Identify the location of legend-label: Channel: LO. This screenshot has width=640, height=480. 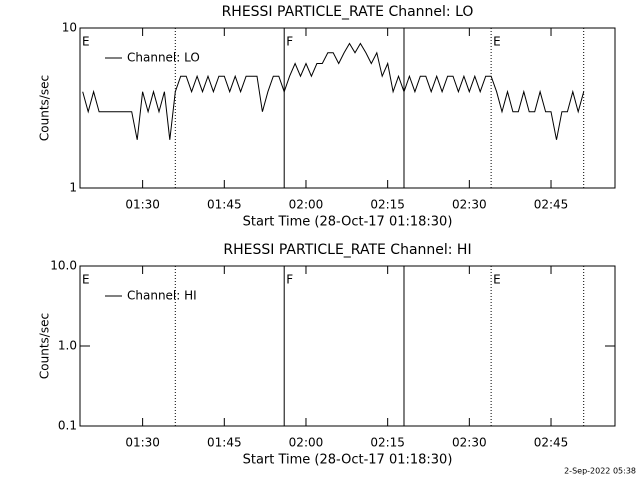
(163, 58).